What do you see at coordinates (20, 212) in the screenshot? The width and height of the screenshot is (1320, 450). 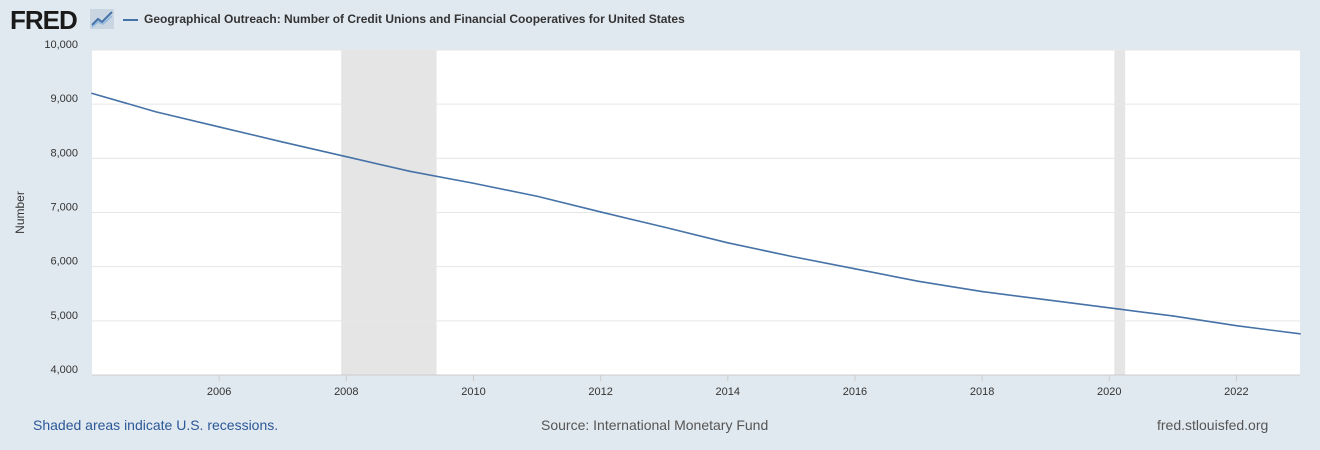 I see `y-axis-title: Number` at bounding box center [20, 212].